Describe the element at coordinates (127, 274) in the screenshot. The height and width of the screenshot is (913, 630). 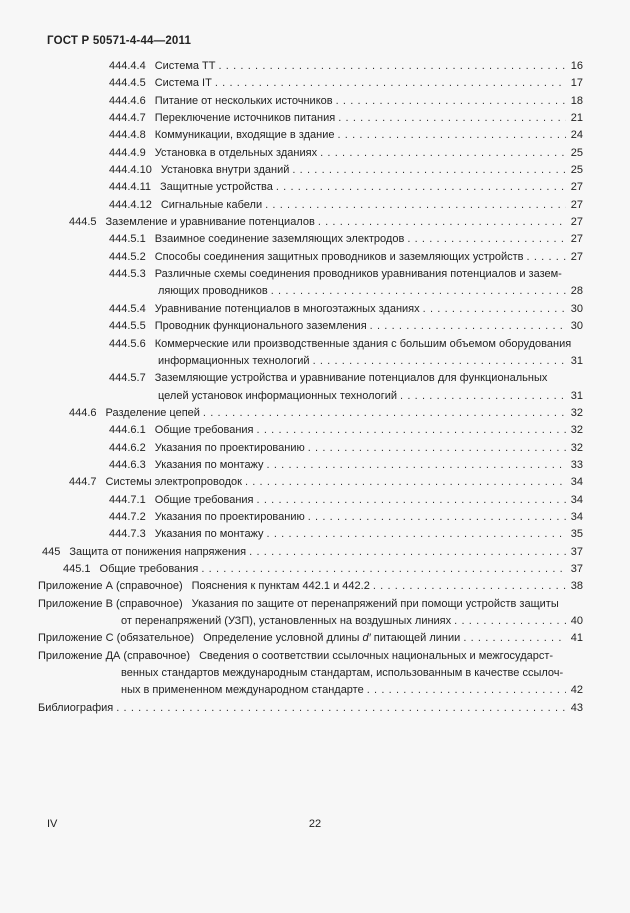
I see `toc-number: 444.5.3` at that location.